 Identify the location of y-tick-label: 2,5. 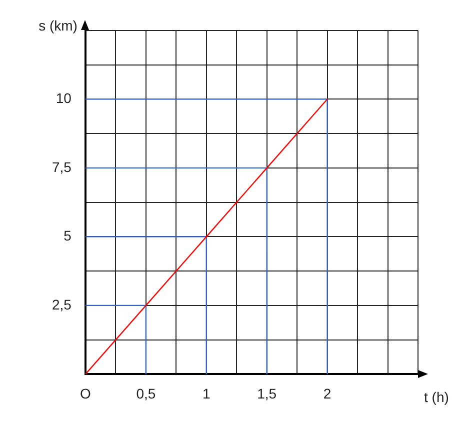
(62, 304).